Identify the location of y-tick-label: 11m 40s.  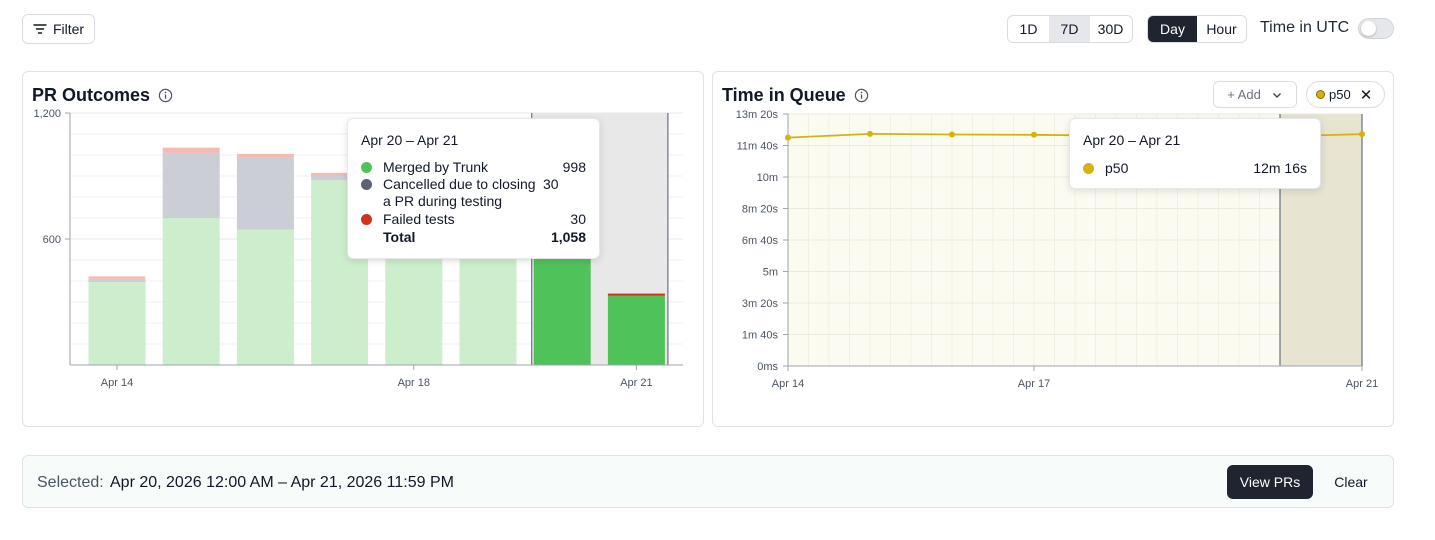
(758, 147).